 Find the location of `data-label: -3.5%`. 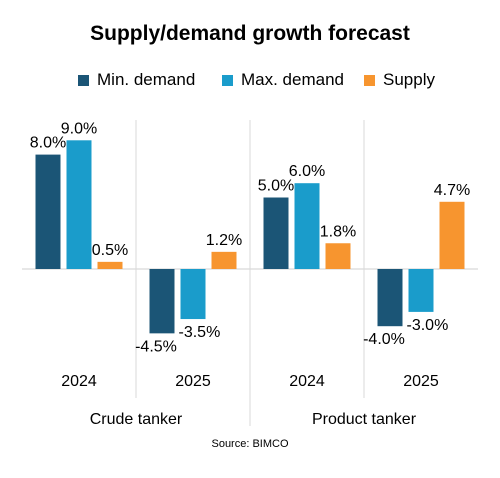

data-label: -3.5% is located at coordinates (200, 332).